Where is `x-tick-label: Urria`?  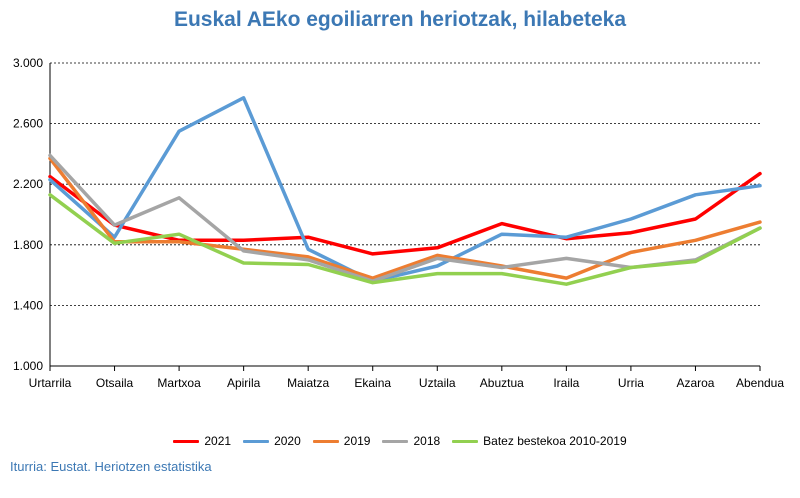 x-tick-label: Urria is located at coordinates (631, 383).